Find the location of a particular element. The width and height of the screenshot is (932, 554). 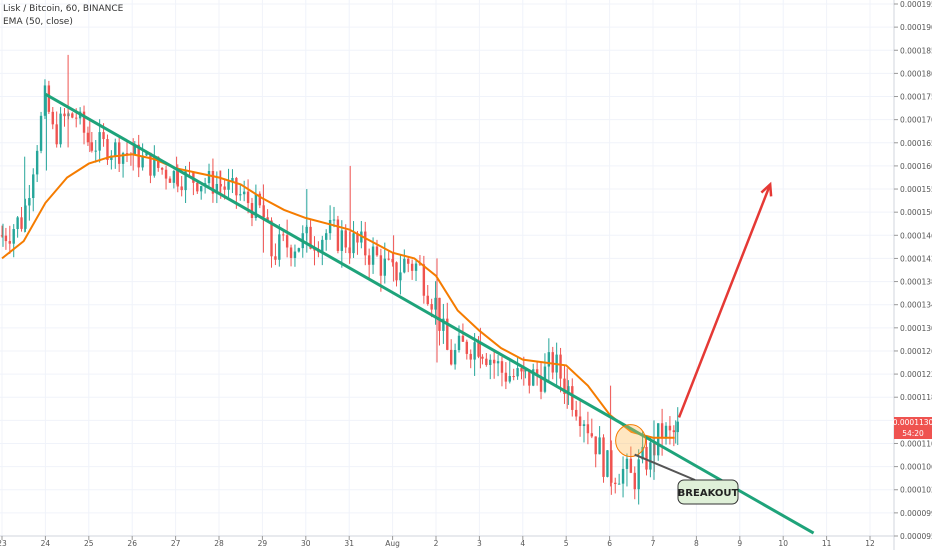

x-tick-label: 30 is located at coordinates (306, 543).